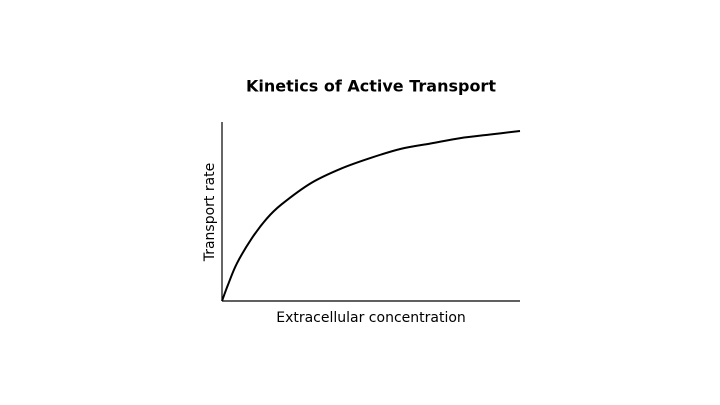 This screenshot has height=405, width=720. Describe the element at coordinates (210, 213) in the screenshot. I see `y-axis-label: Transport rate` at that location.